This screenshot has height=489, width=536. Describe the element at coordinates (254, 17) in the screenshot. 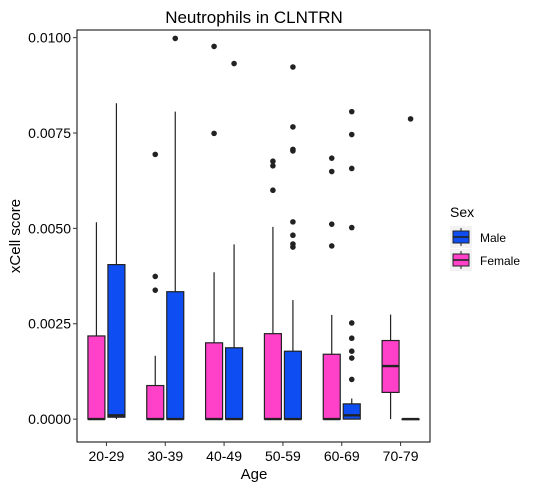

I see `chart-title: Neutrophils in CLNTRN` at that location.